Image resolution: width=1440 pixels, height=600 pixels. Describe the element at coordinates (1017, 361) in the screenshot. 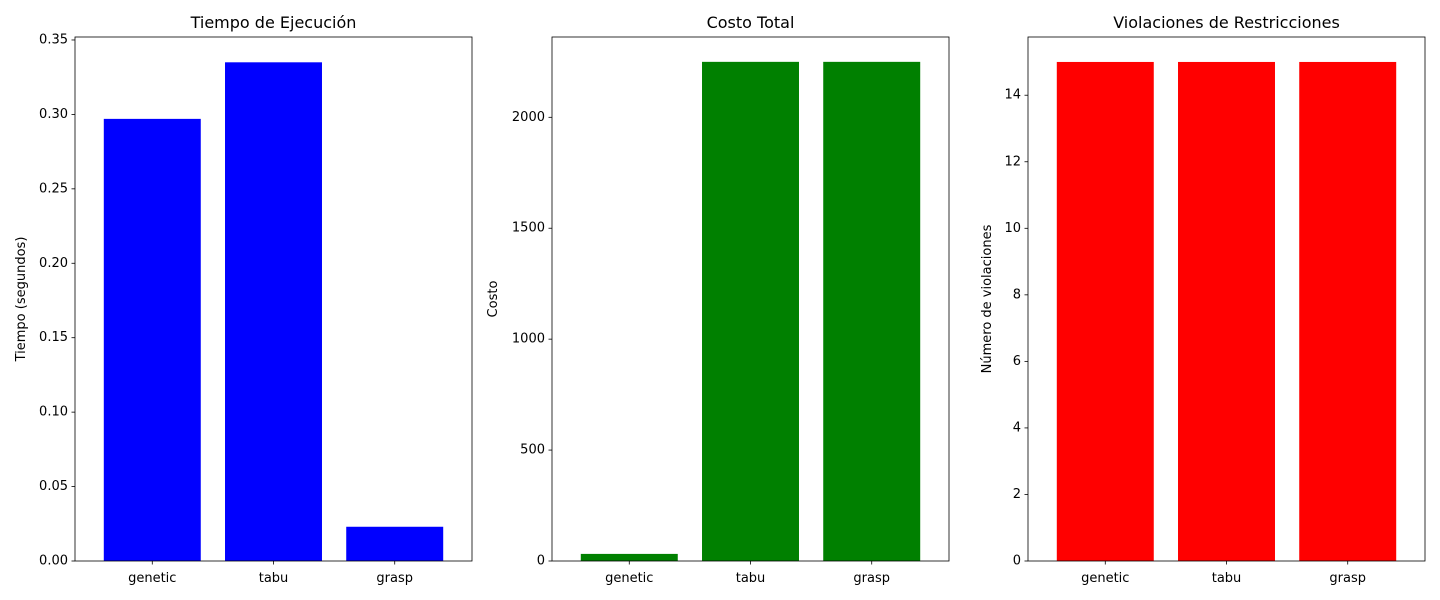

I see `y-tick-label: 6` at that location.